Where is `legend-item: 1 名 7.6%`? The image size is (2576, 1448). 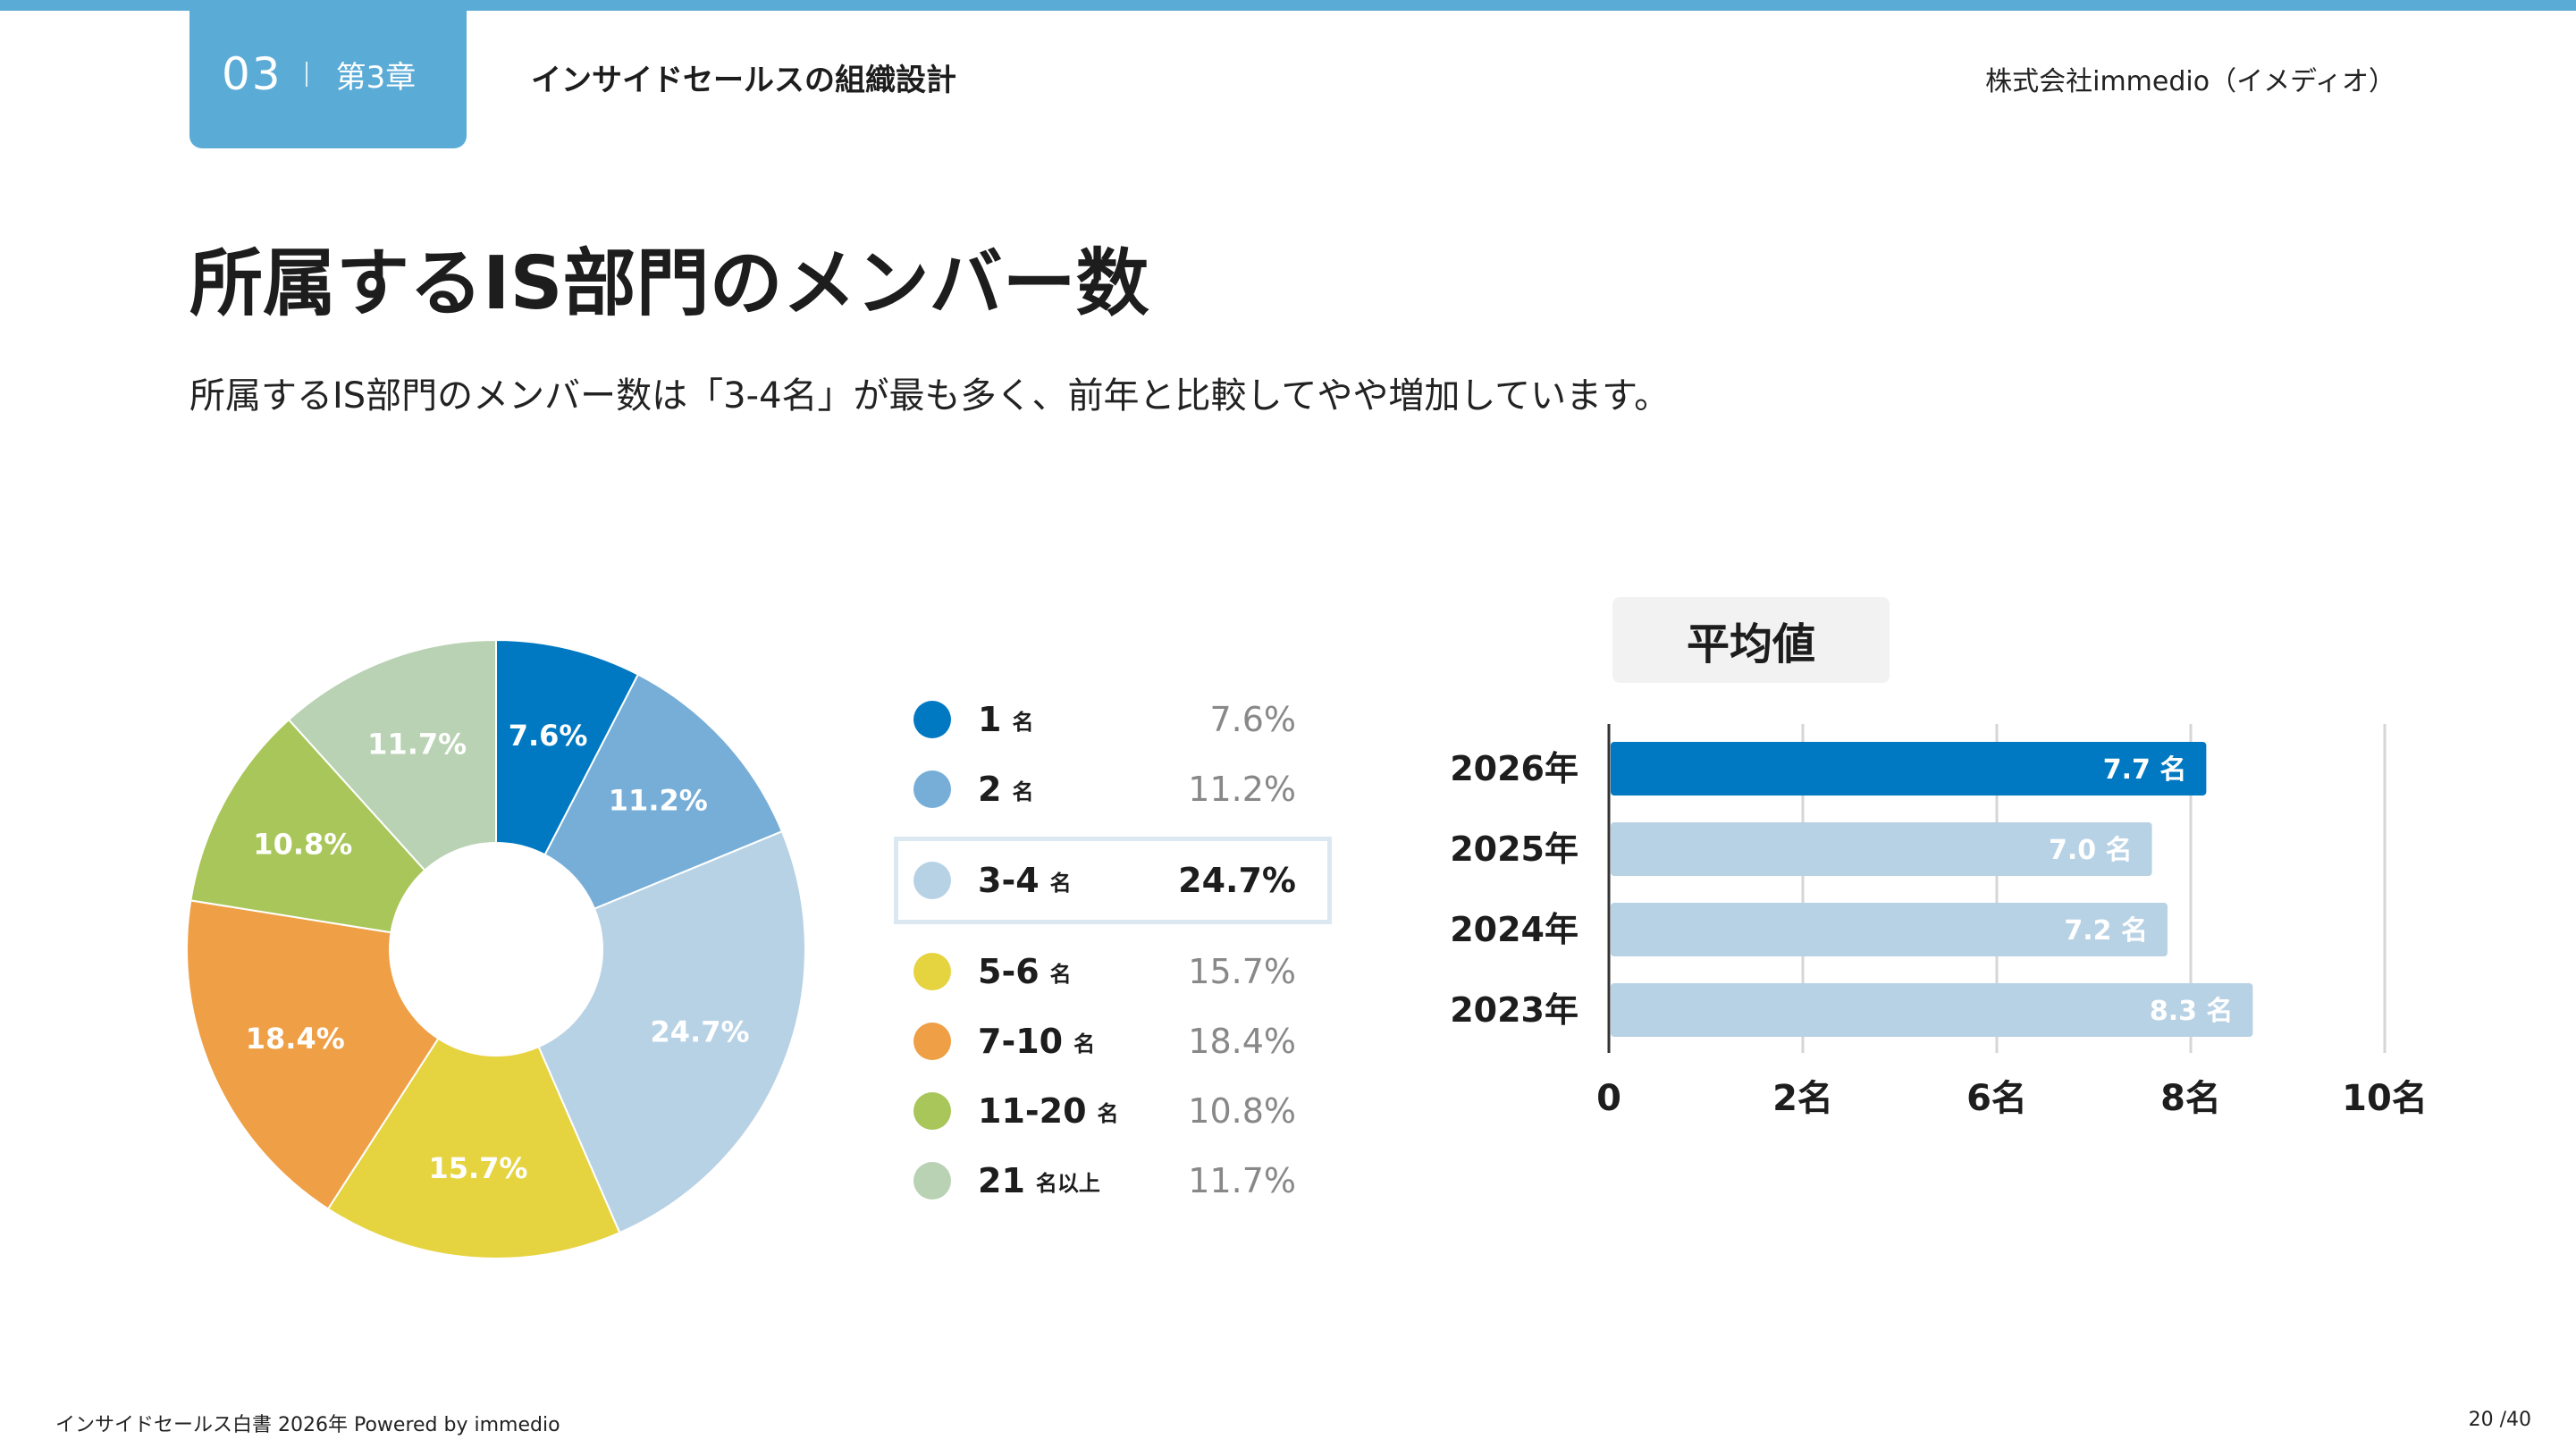 legend-item: 1 名 7.6% is located at coordinates (1113, 719).